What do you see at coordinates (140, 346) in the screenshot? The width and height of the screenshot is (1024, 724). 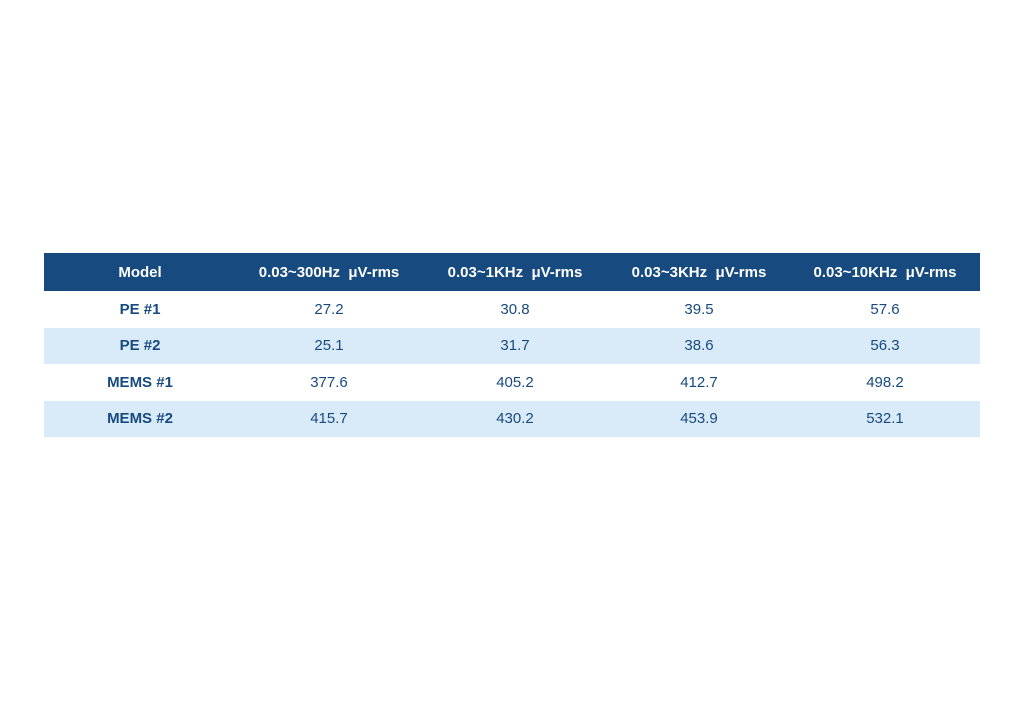 I see `model-cell: PE #2` at bounding box center [140, 346].